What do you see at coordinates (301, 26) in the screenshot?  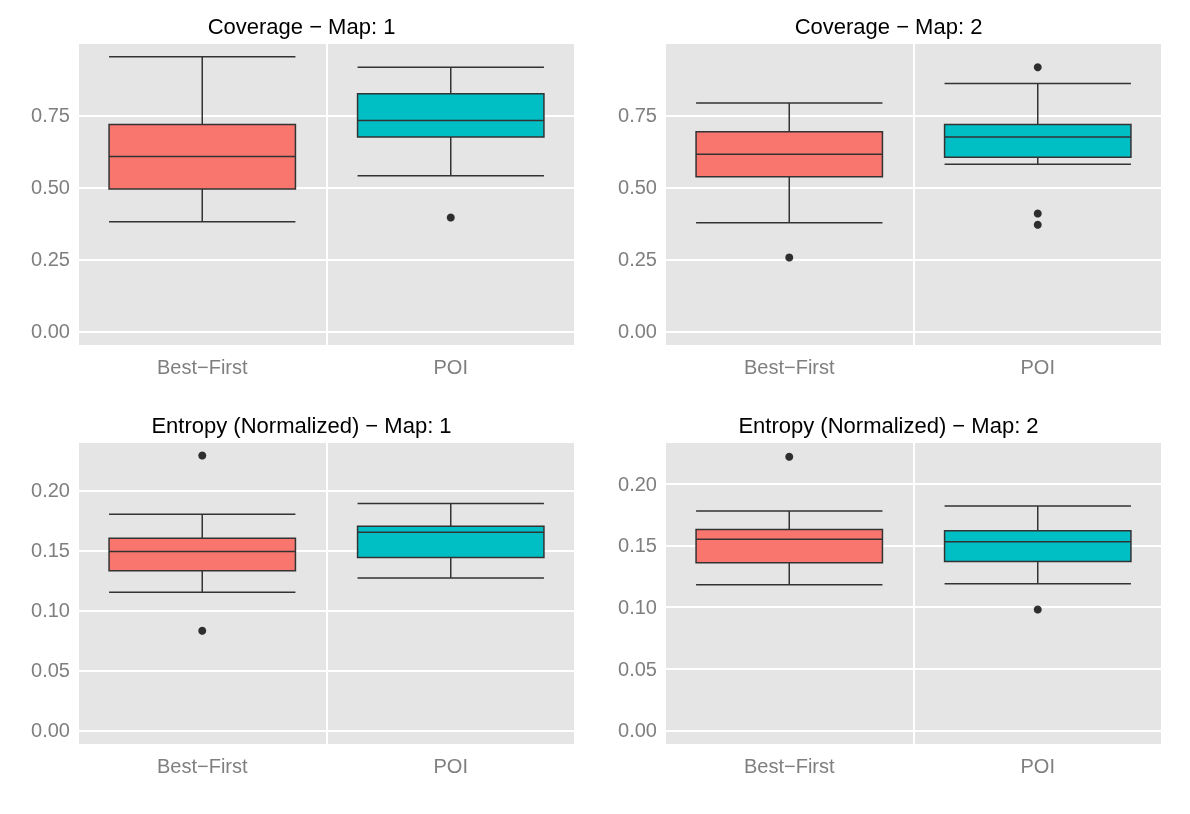 I see `chart-title: Coverage − Map: 1` at bounding box center [301, 26].